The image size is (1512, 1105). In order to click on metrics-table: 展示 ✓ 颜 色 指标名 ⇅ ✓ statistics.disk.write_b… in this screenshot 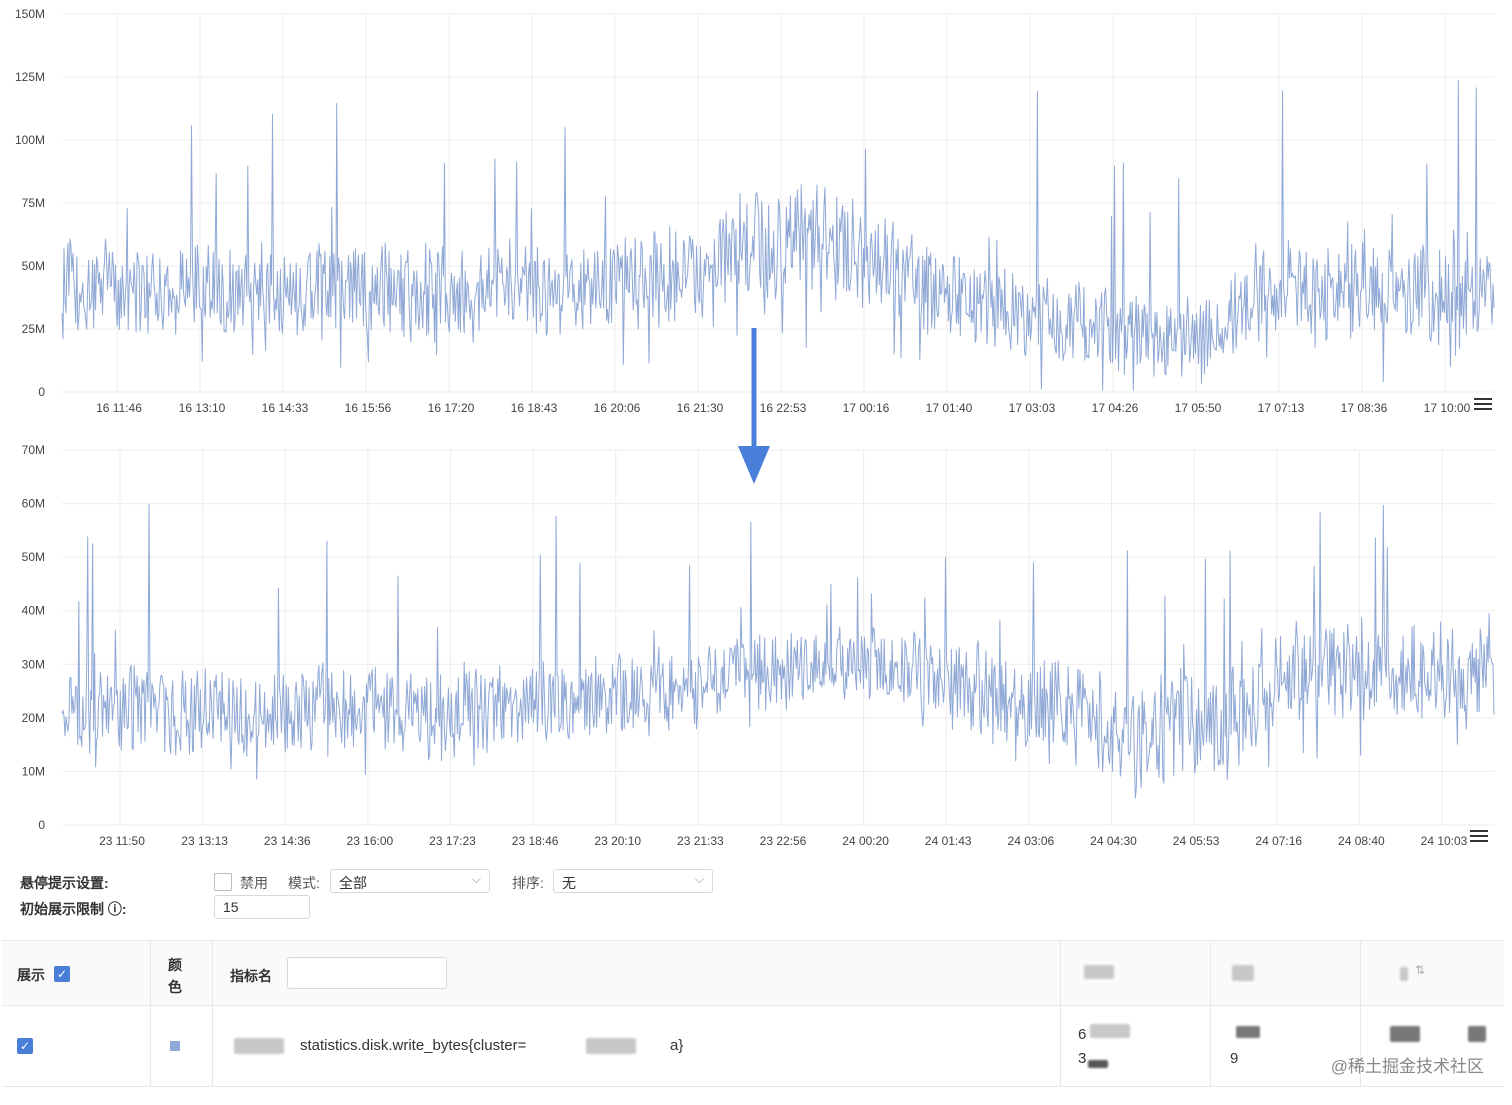, I will do `click(753, 1014)`.